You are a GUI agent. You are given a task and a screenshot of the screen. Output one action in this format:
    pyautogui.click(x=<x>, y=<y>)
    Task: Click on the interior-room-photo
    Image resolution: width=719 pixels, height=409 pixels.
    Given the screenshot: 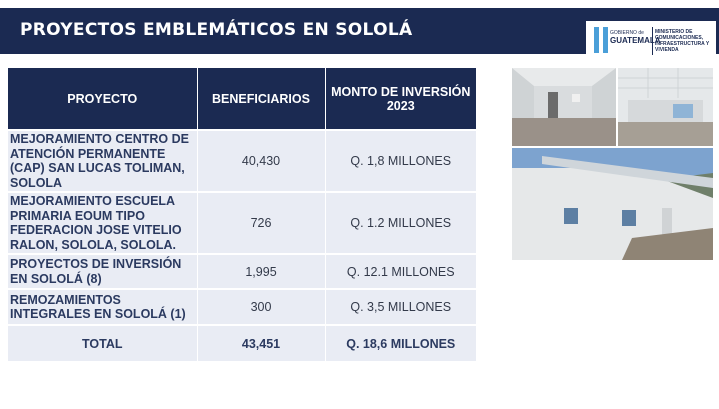 What is the action you would take?
    pyautogui.click(x=564, y=107)
    